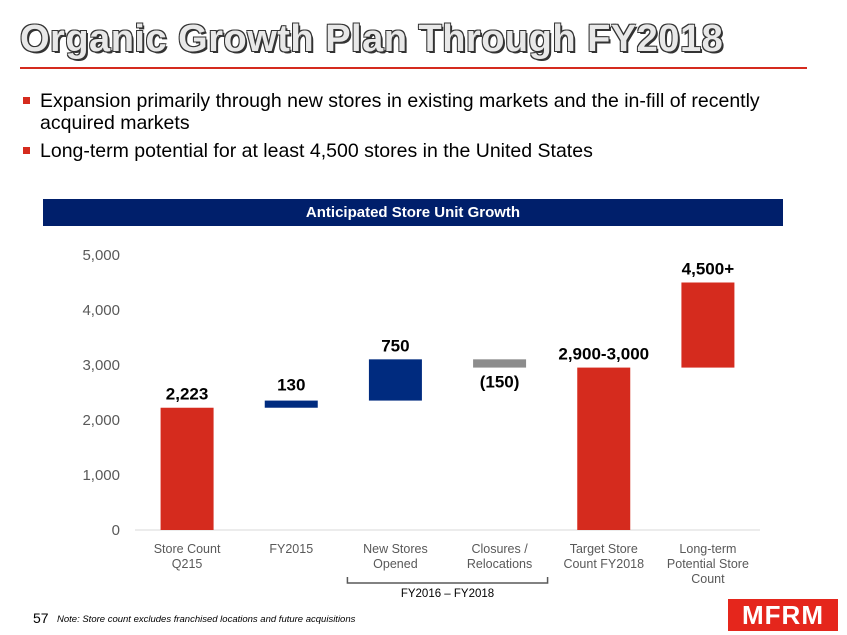 Image resolution: width=847 pixels, height=635 pixels. I want to click on x-tick-label: Target Store, so click(604, 549).